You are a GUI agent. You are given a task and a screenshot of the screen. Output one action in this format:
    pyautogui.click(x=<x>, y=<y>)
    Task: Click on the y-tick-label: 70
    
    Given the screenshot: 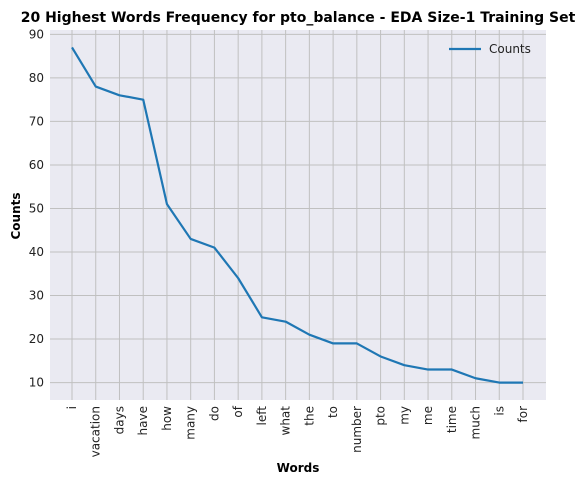 What is the action you would take?
    pyautogui.click(x=36, y=121)
    